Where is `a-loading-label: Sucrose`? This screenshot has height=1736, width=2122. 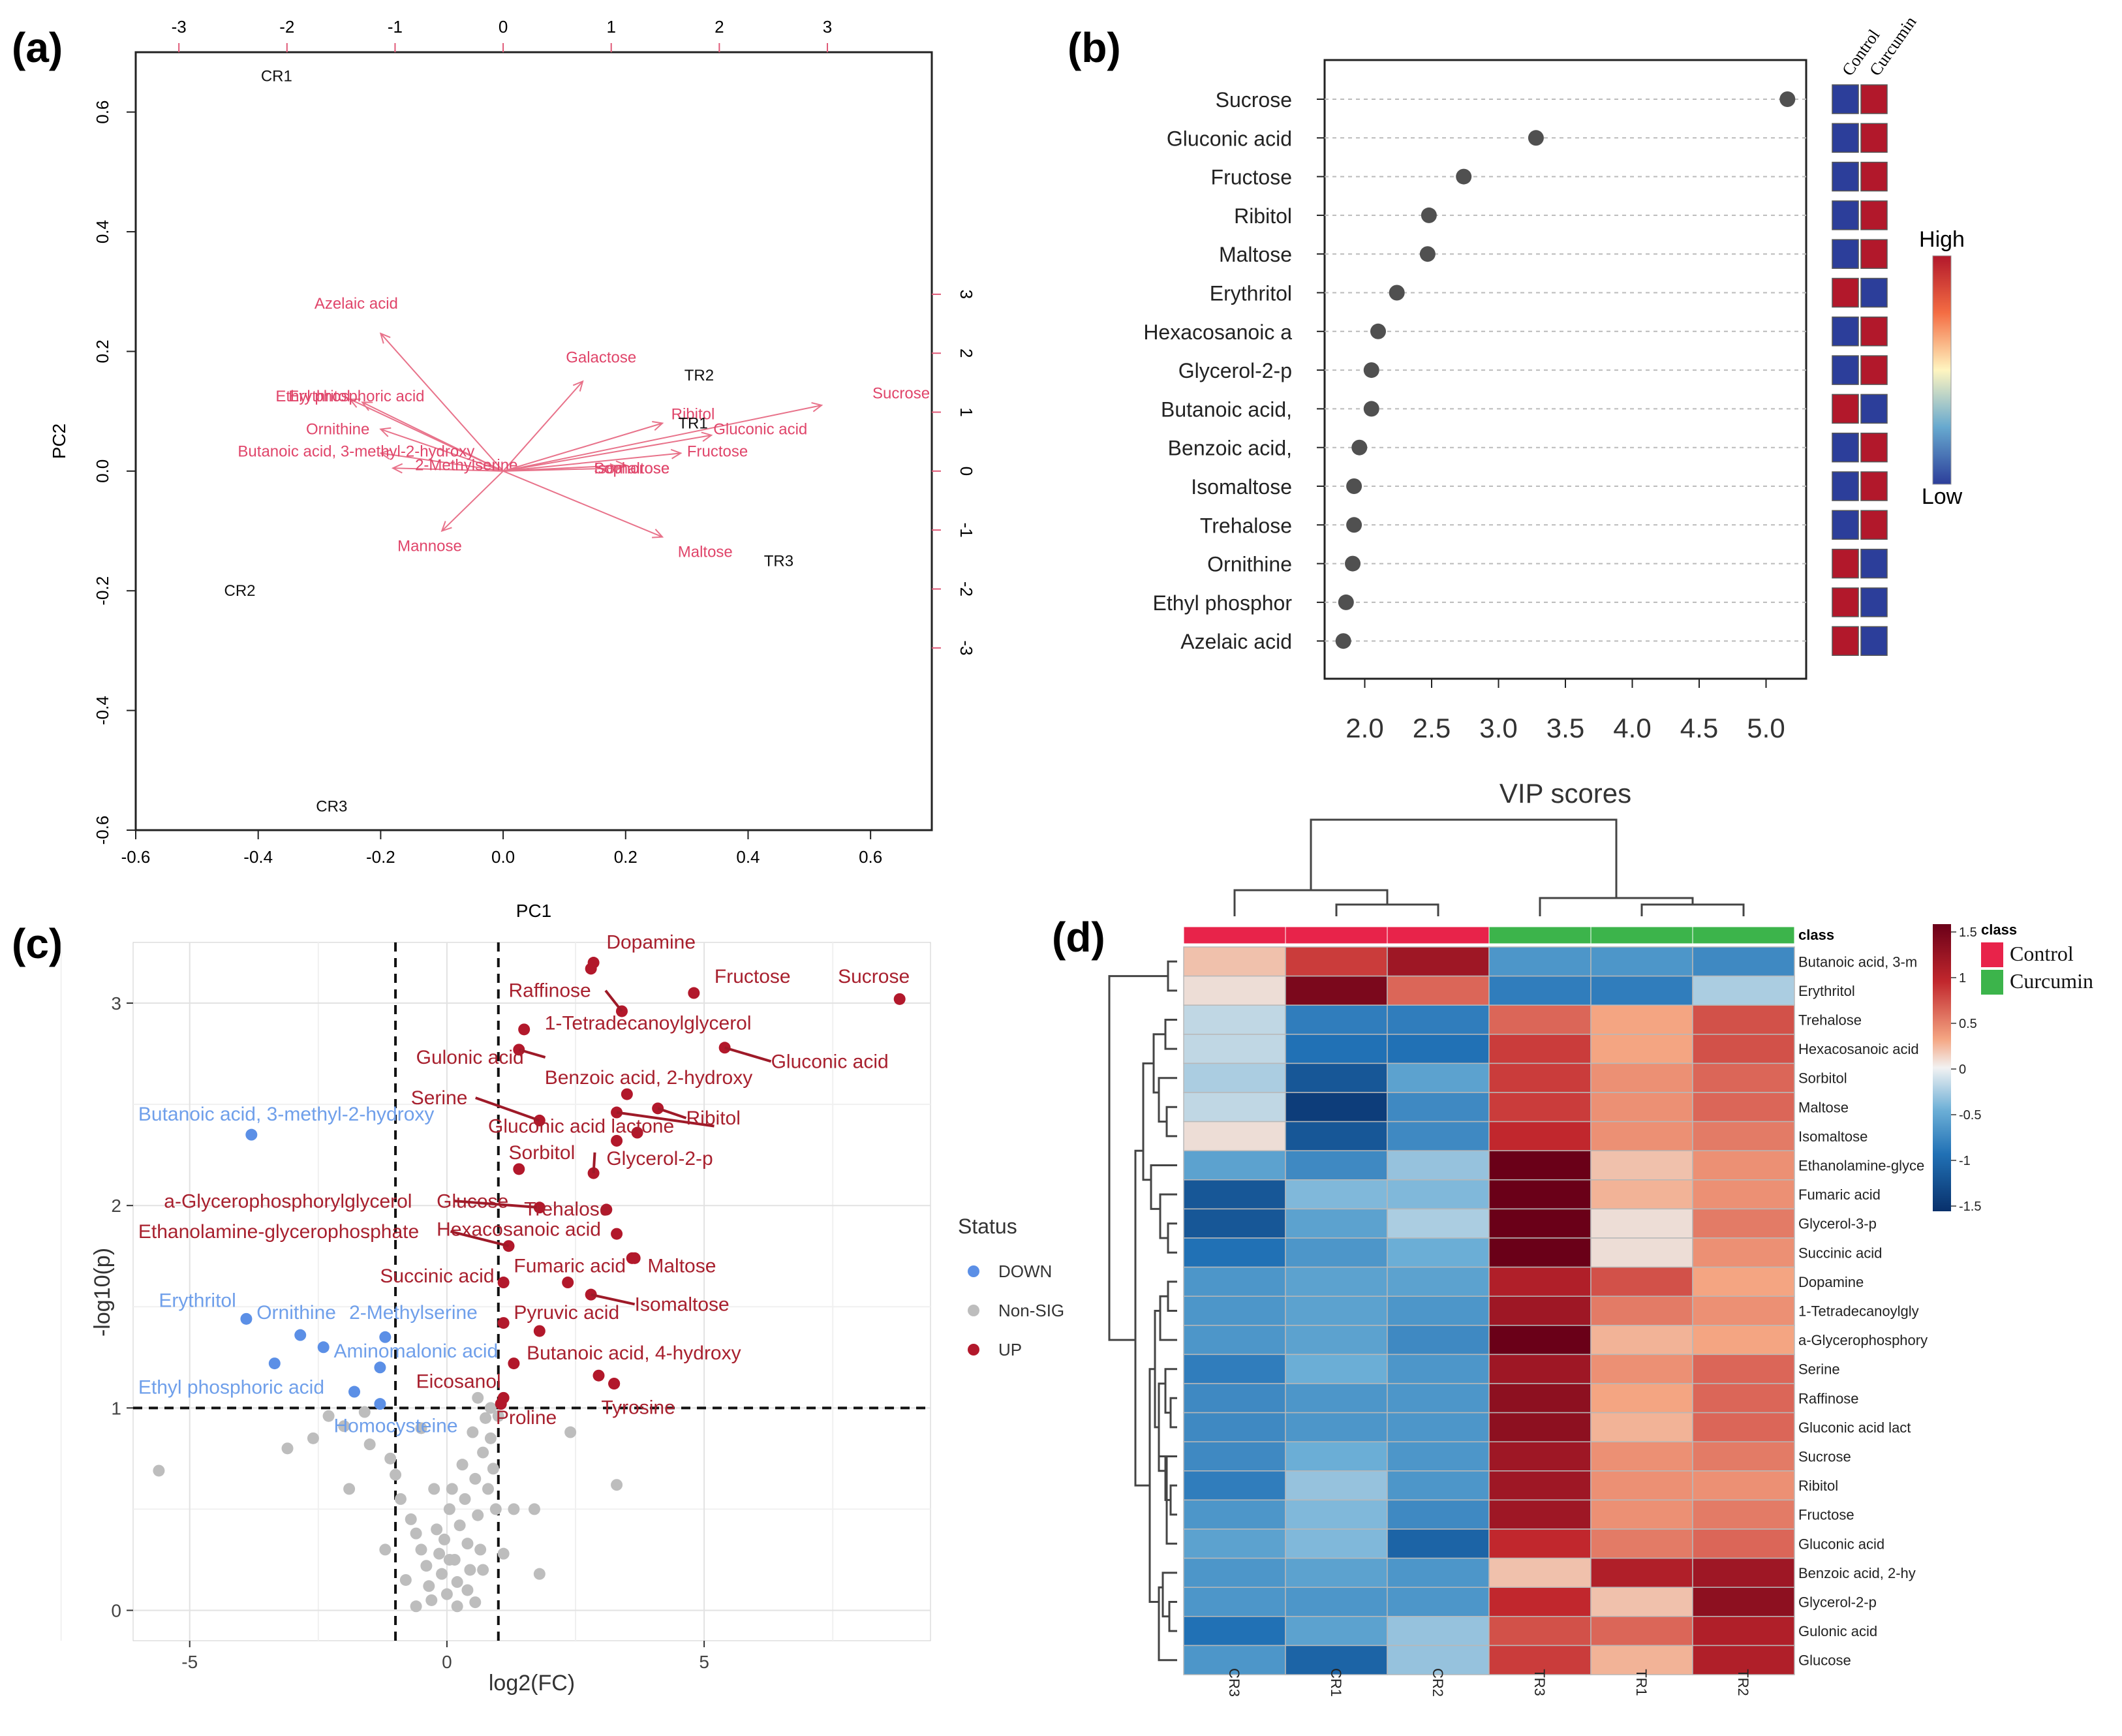
a-loading-label: Sucrose is located at coordinates (901, 394).